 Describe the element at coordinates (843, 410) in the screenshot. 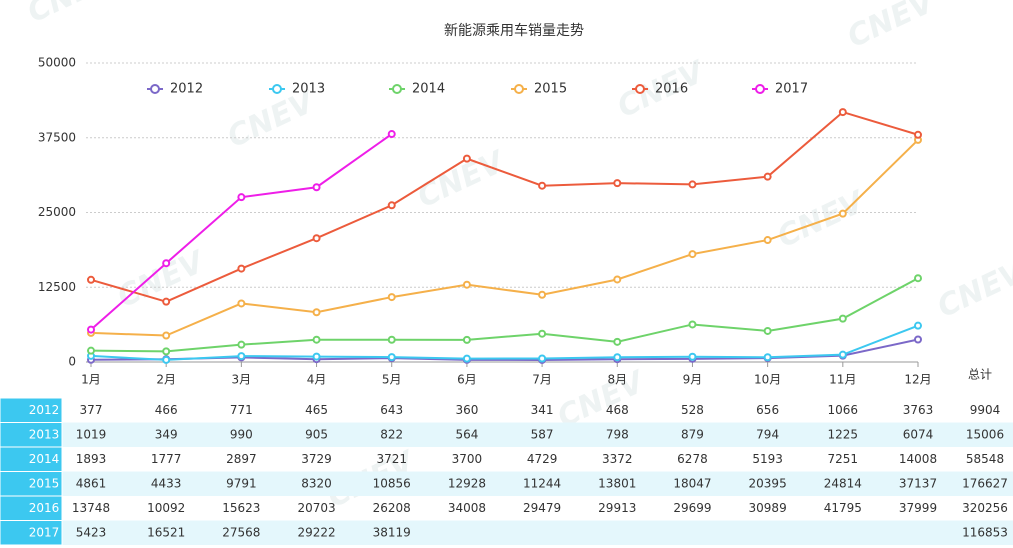

I see `table-cell: 1066` at that location.